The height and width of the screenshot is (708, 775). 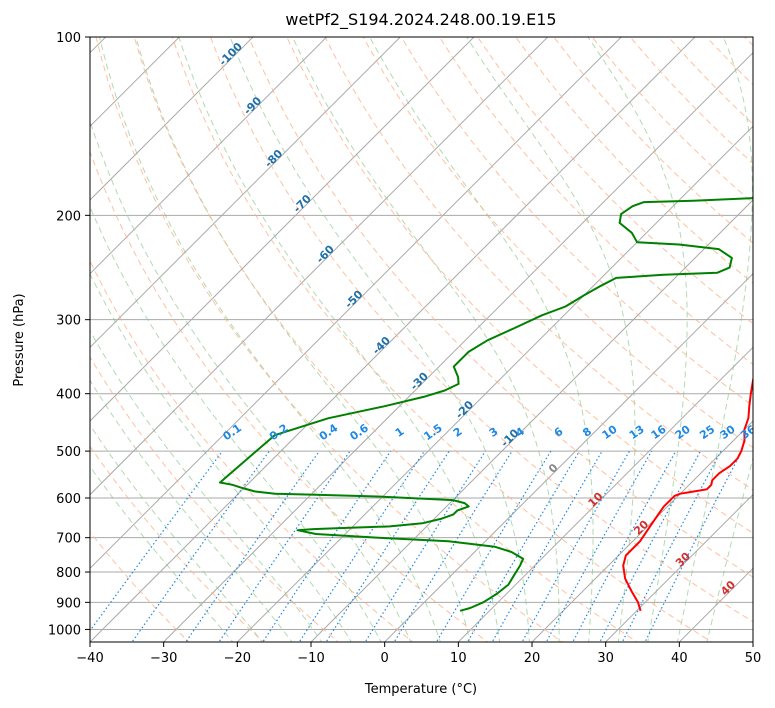 I want to click on dry-adiabat-label: -50, so click(x=353, y=299).